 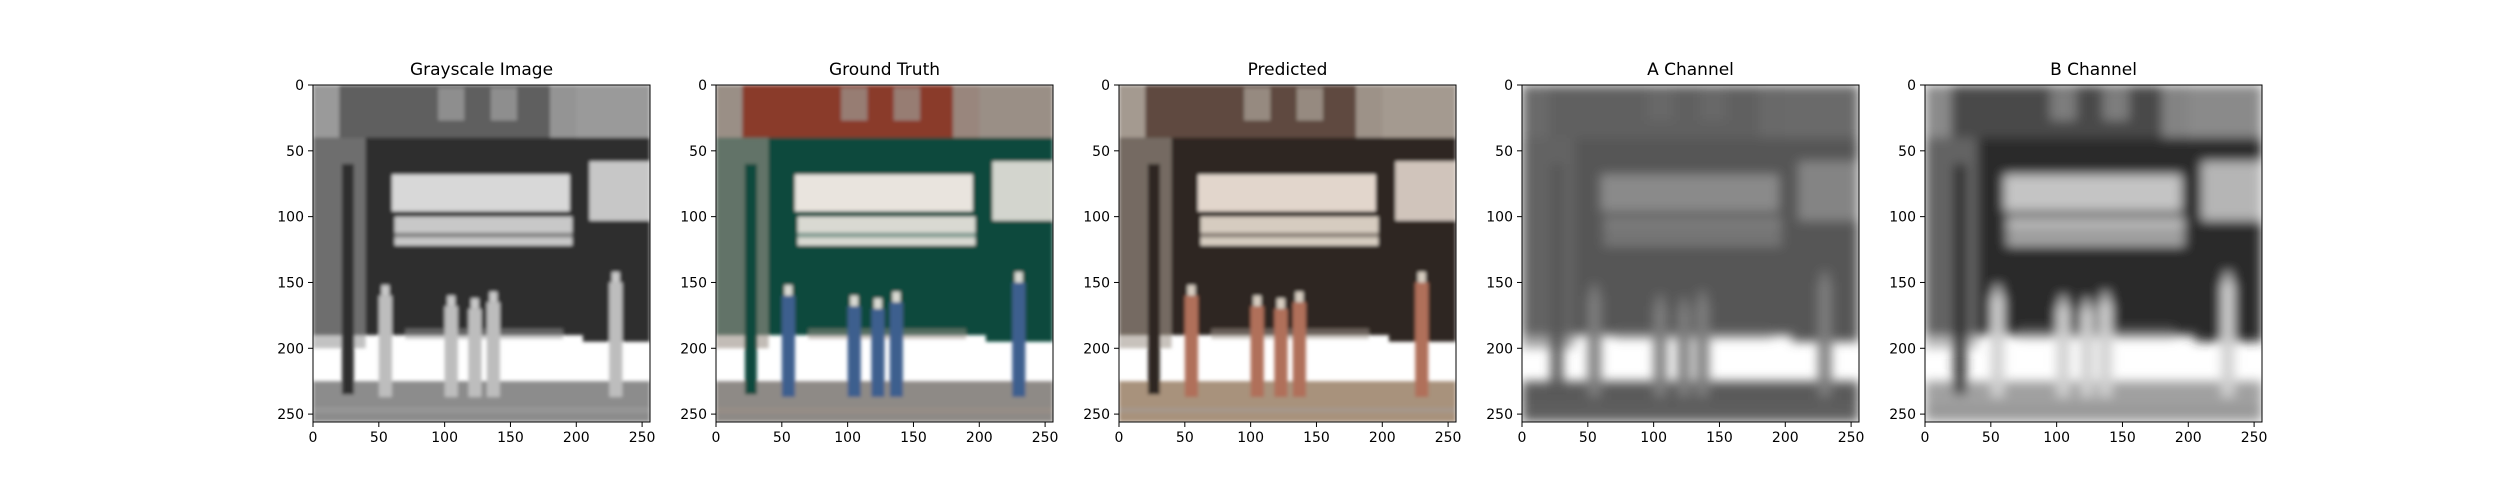 What do you see at coordinates (1288, 70) in the screenshot?
I see `panel-title: Predicted` at bounding box center [1288, 70].